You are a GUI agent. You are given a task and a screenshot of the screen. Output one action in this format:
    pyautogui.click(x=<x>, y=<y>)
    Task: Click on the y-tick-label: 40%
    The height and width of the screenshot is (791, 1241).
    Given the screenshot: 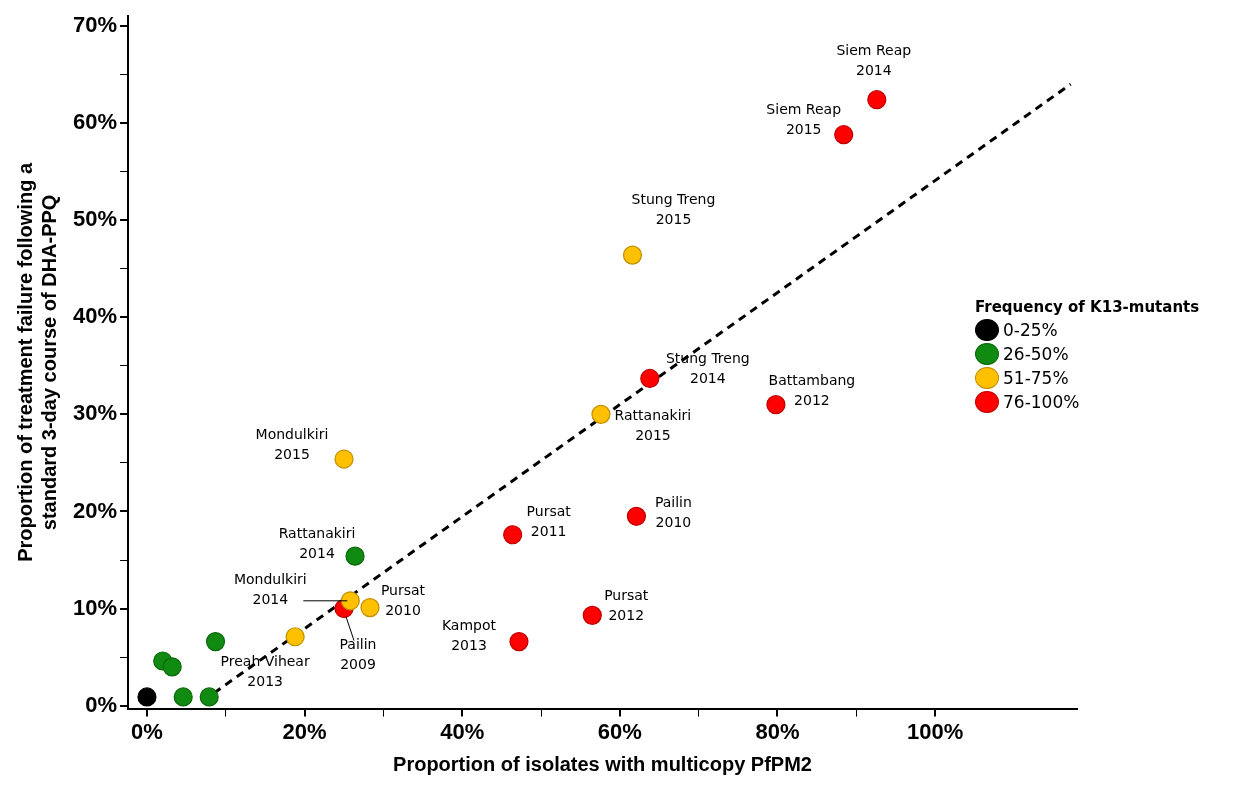 What is the action you would take?
    pyautogui.click(x=95, y=316)
    